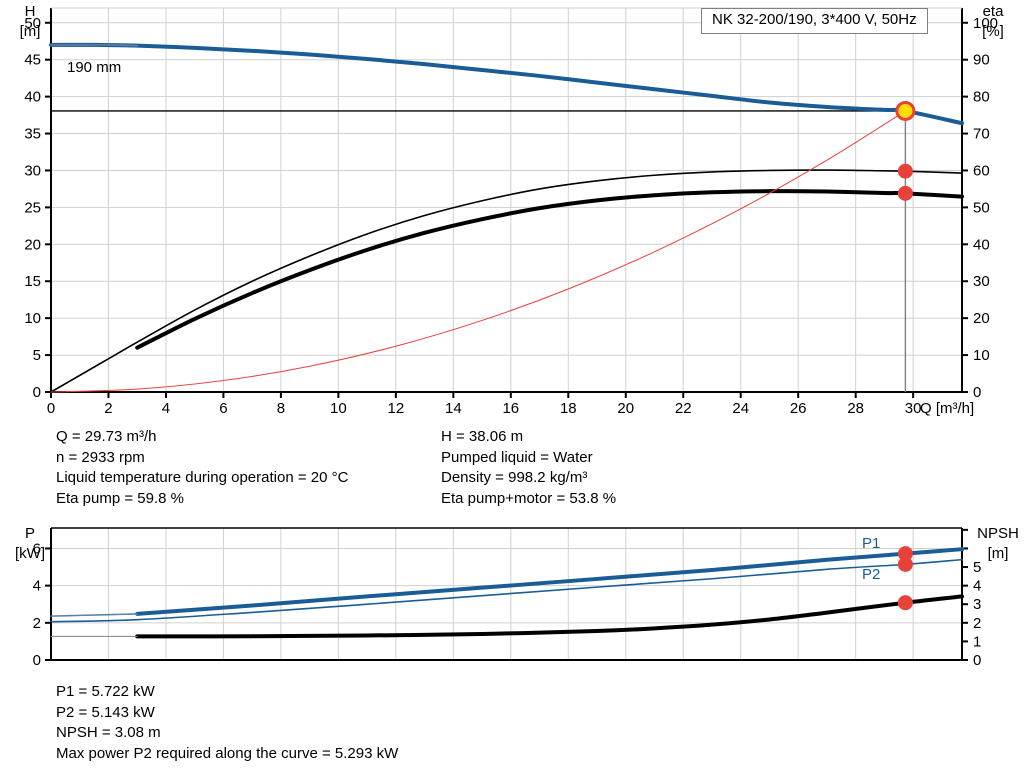 This screenshot has width=1024, height=781. What do you see at coordinates (166, 408) in the screenshot?
I see `x-tick-label: 4` at bounding box center [166, 408].